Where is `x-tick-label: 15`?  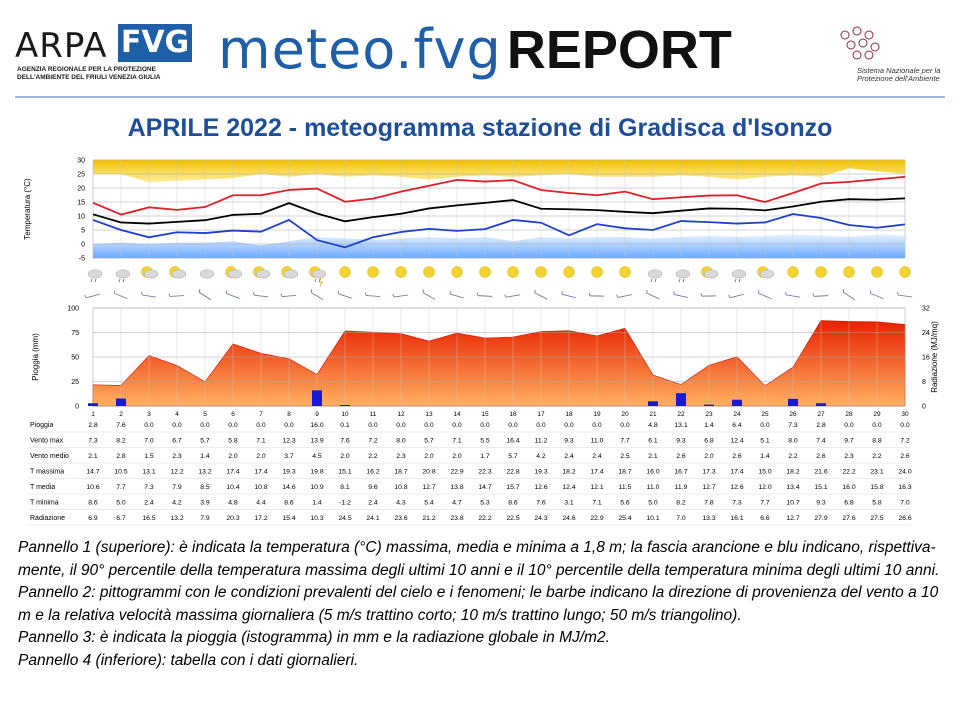 x-tick-label: 15 is located at coordinates (485, 414).